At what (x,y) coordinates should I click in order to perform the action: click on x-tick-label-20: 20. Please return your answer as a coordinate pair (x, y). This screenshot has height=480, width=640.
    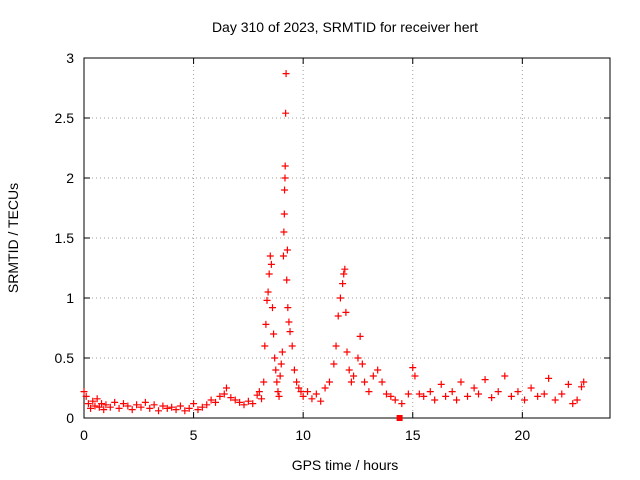
    Looking at the image, I should click on (523, 435).